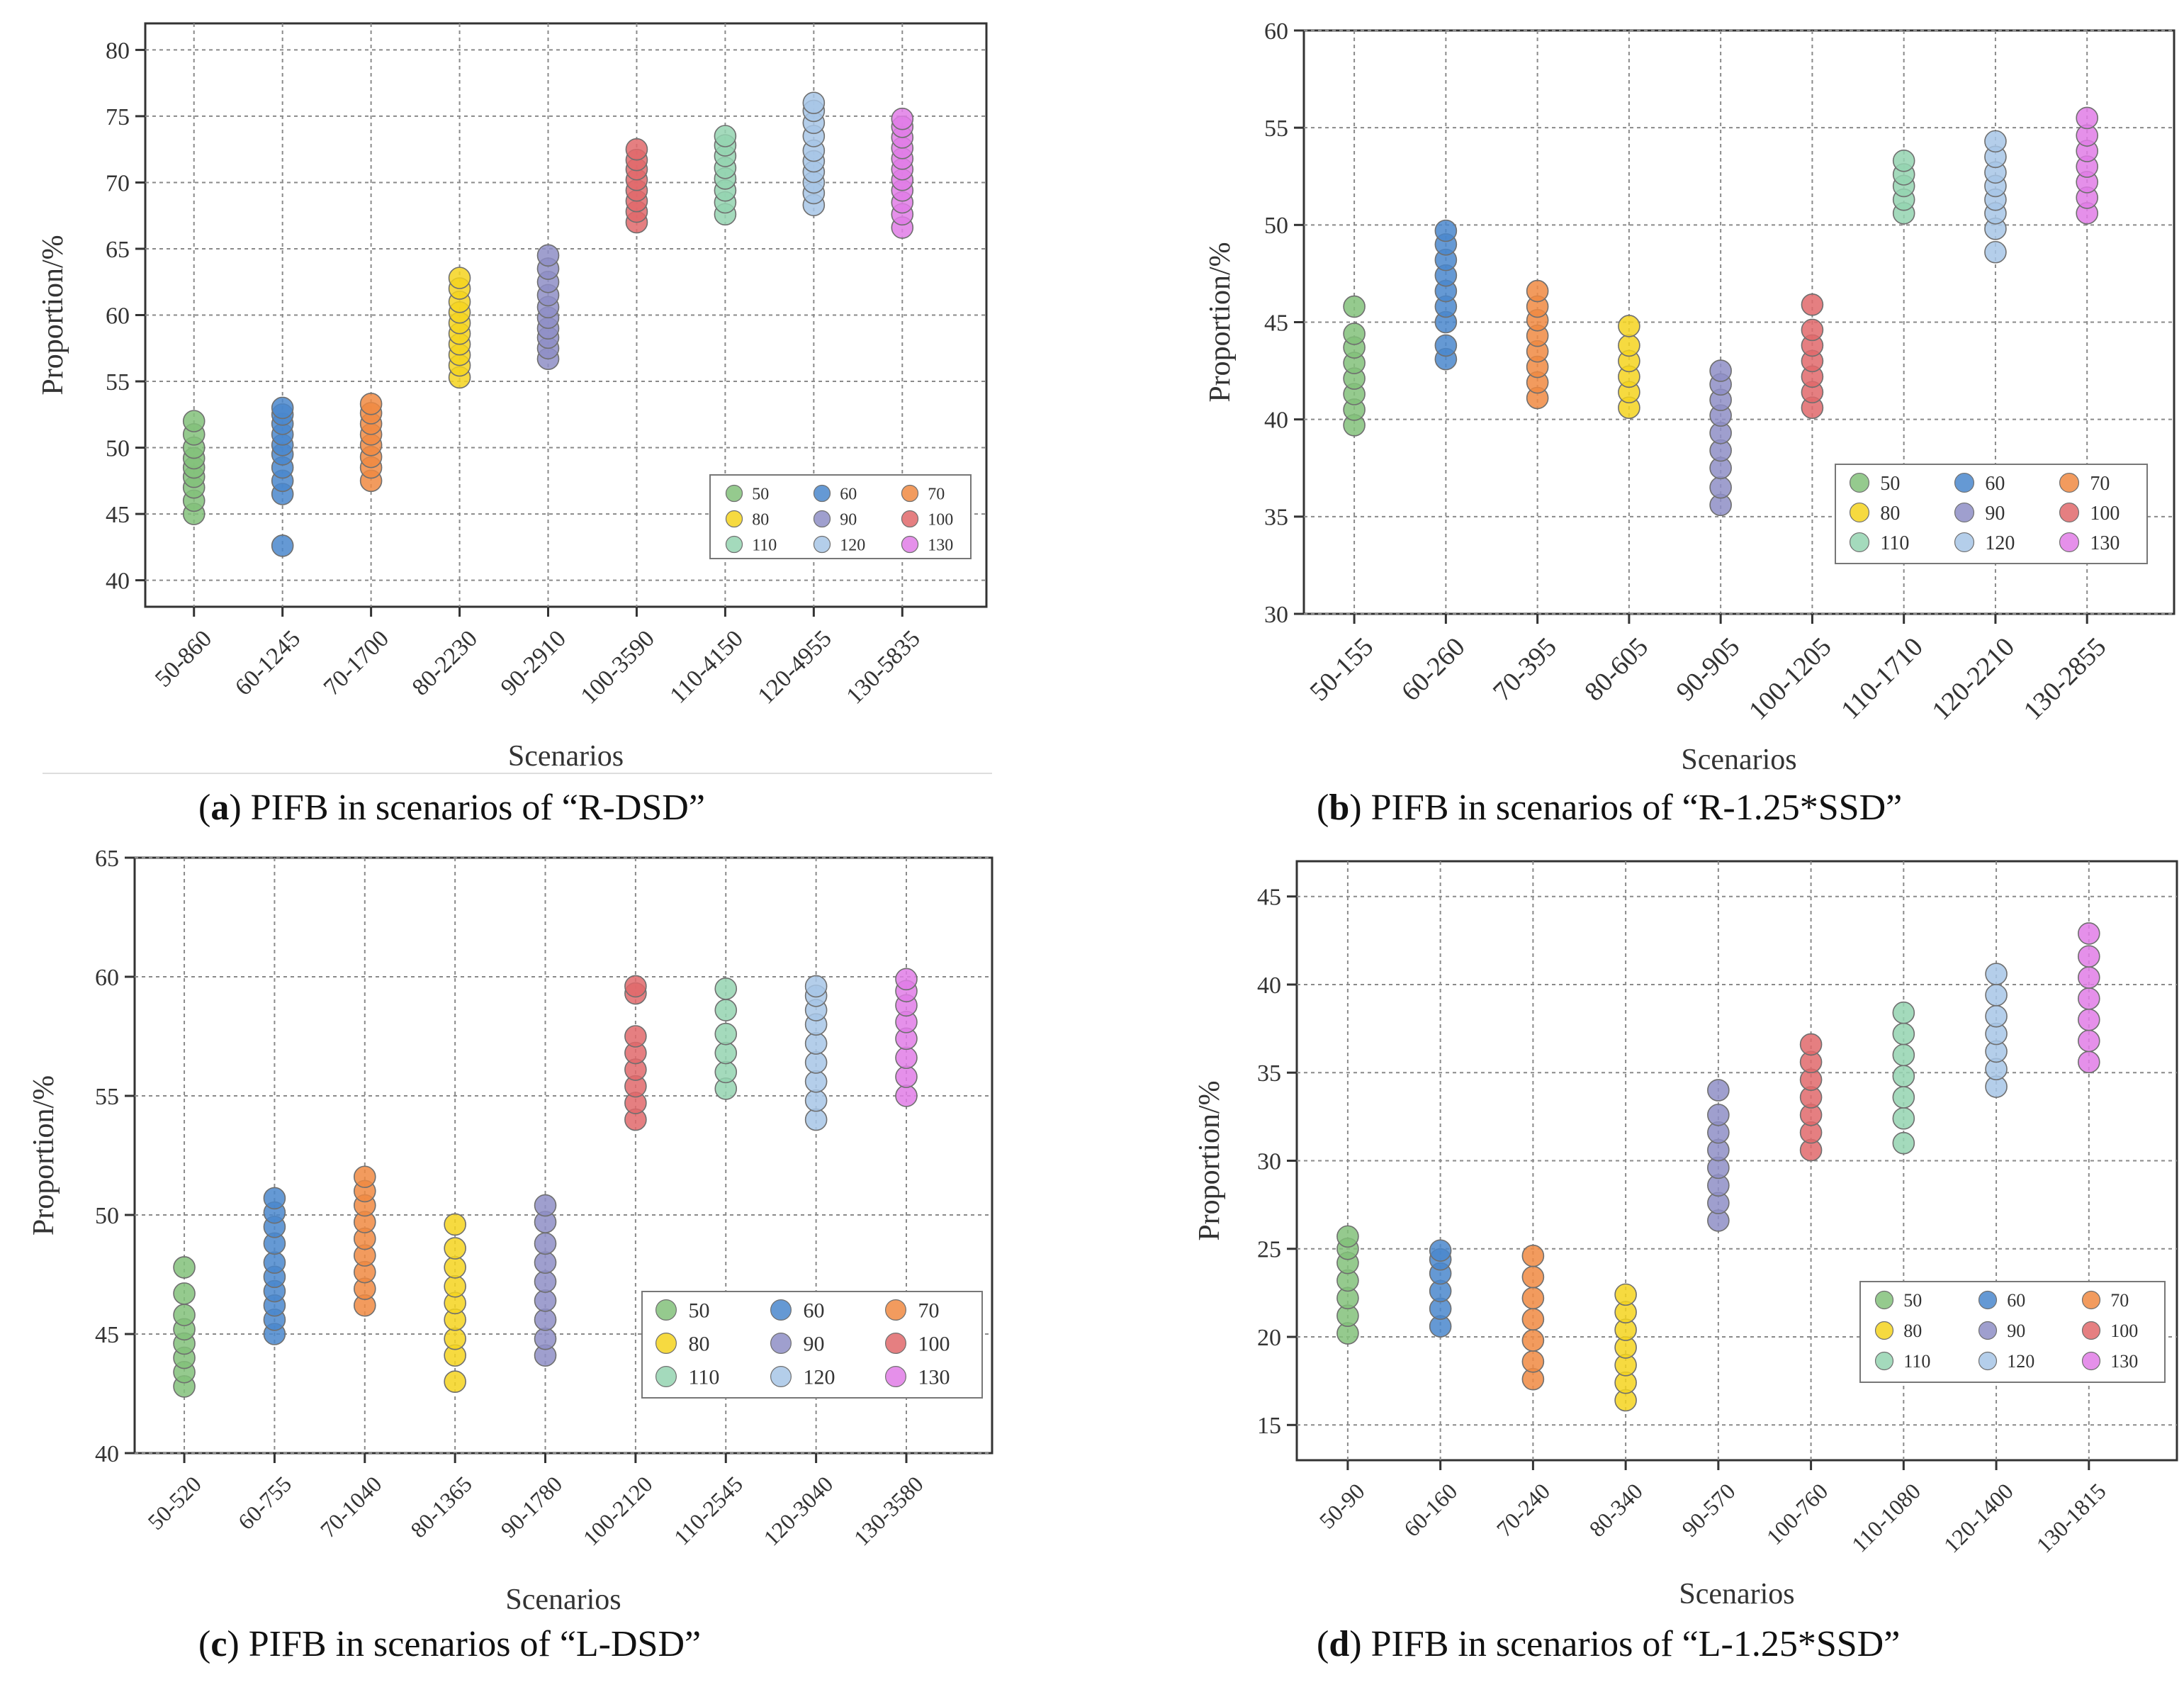  What do you see at coordinates (118, 117) in the screenshot?
I see `y-tick-label: 75` at bounding box center [118, 117].